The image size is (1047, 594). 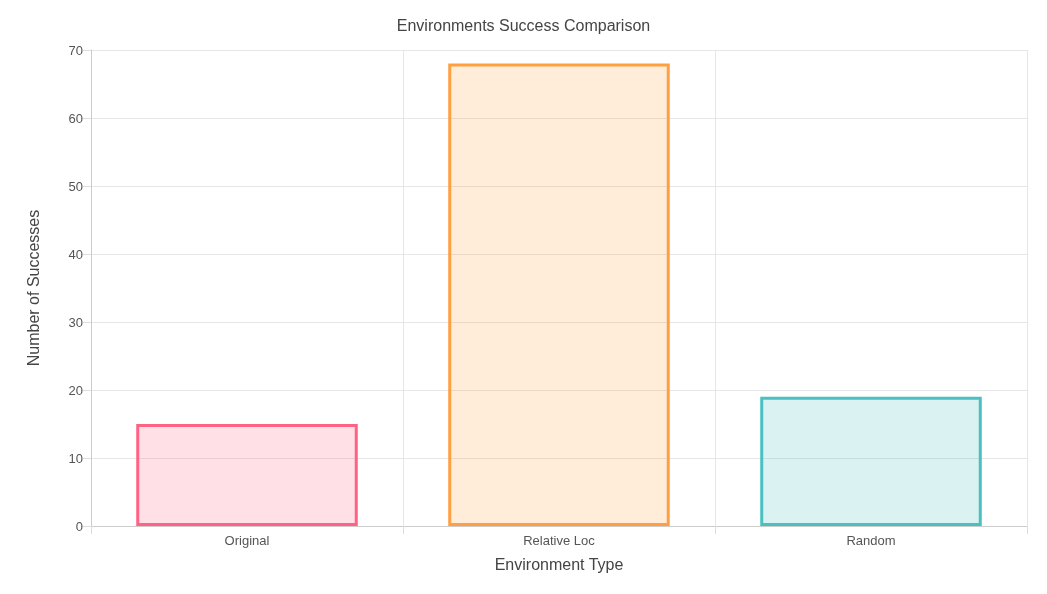 What do you see at coordinates (523, 25) in the screenshot?
I see `chart-title: Environments Success Comparison` at bounding box center [523, 25].